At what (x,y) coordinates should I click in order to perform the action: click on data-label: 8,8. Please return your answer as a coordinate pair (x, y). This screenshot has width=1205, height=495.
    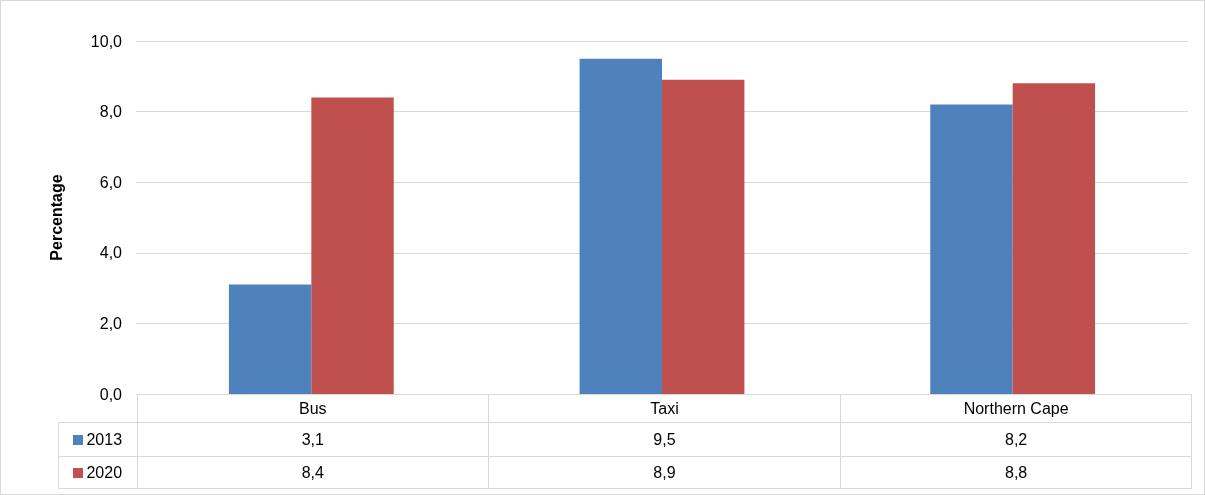
    Looking at the image, I should click on (1016, 472).